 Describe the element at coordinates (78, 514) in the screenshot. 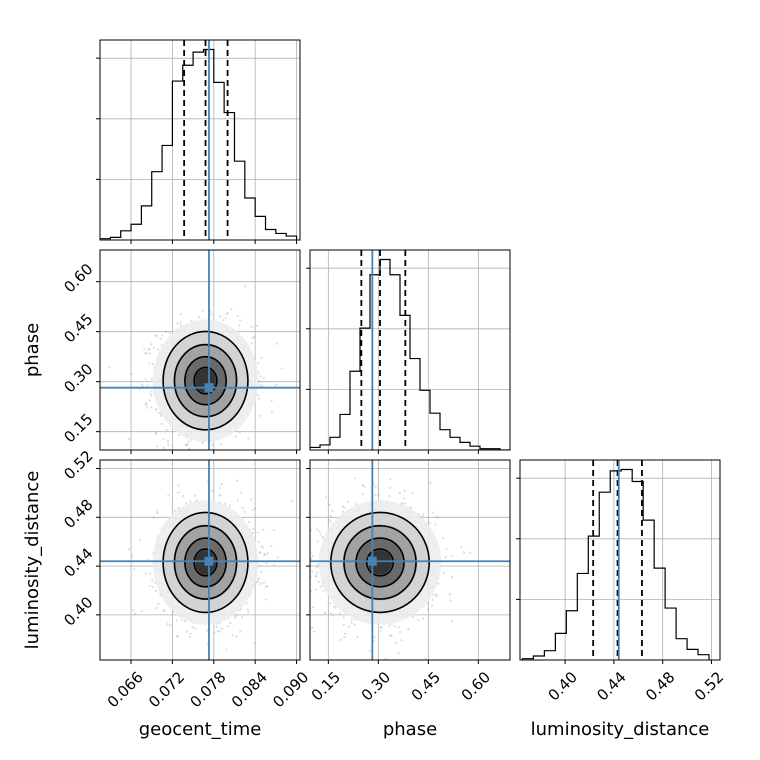

I see `y-tick-label: 0.48` at that location.